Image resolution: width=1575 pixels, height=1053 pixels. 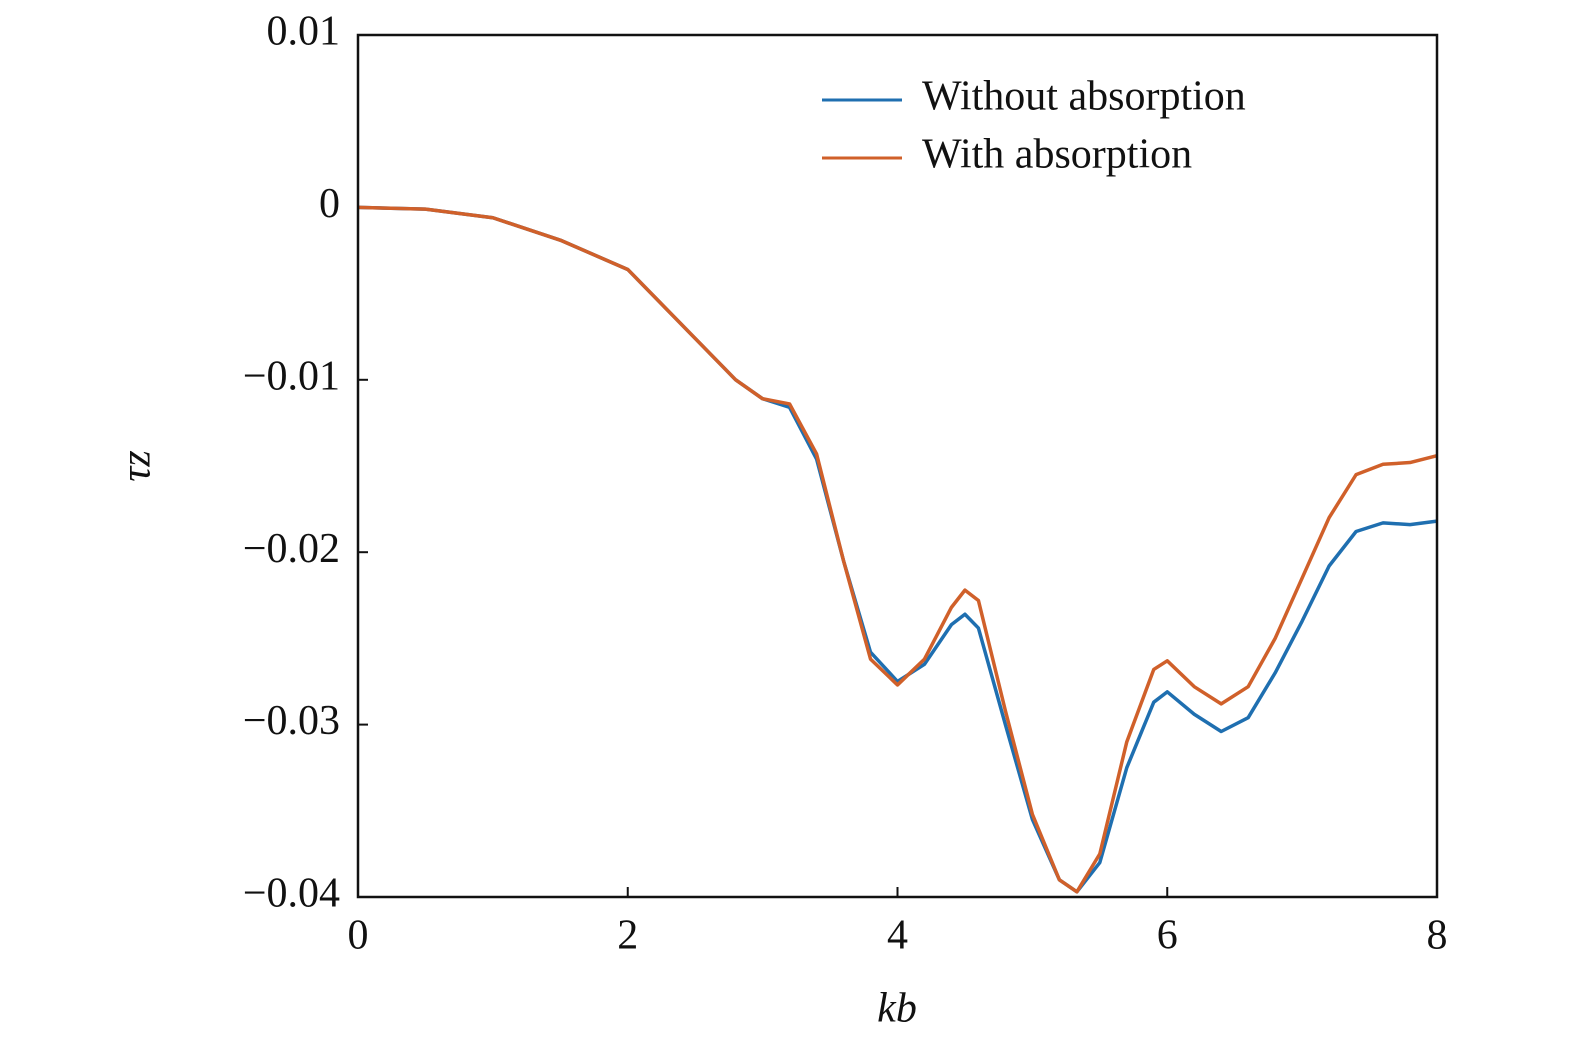 What do you see at coordinates (358, 936) in the screenshot?
I see `x-tick-label: 0` at bounding box center [358, 936].